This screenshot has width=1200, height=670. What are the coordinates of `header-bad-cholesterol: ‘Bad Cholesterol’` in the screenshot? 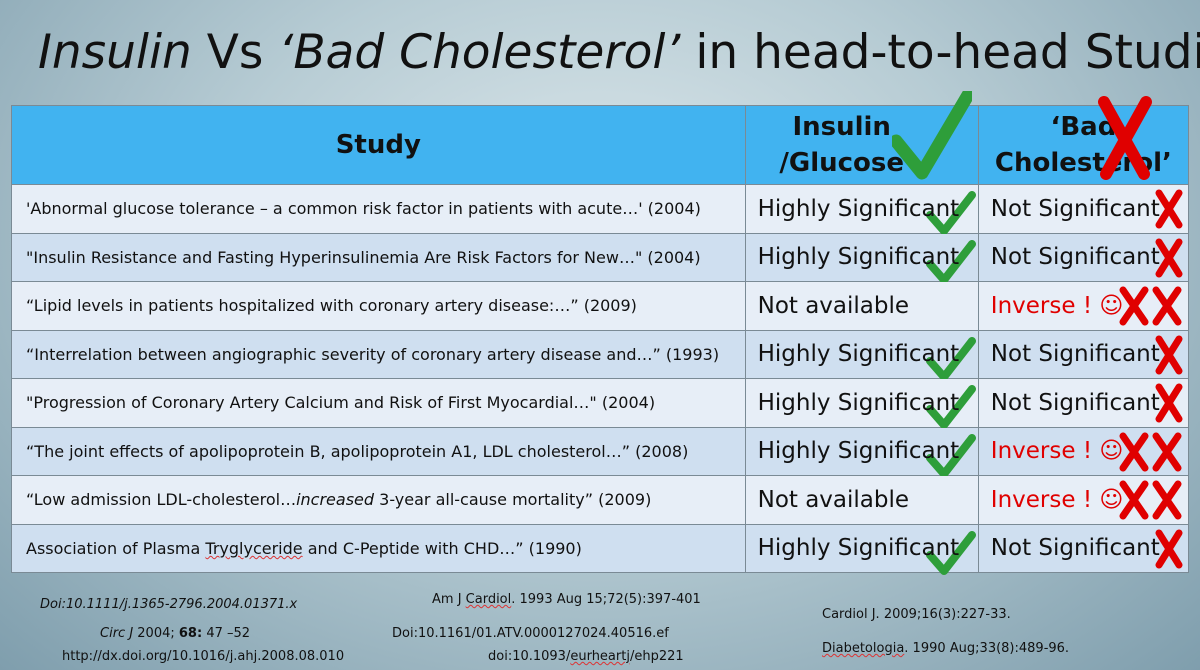 It's located at (1083, 140).